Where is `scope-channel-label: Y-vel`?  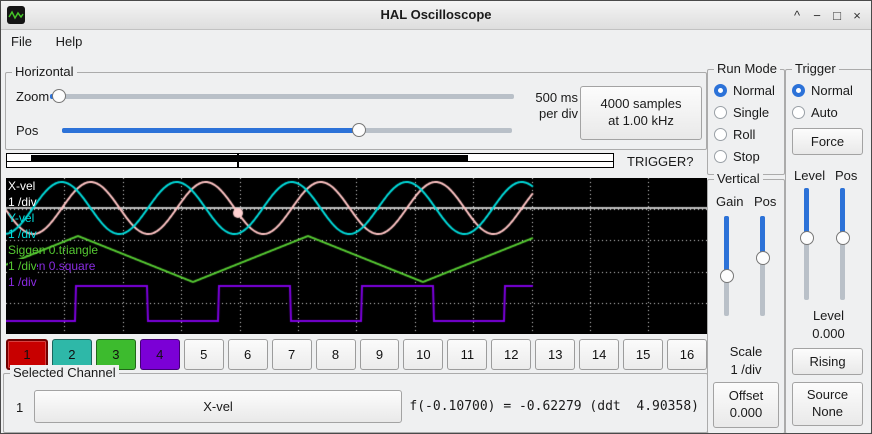 scope-channel-label: Y-vel is located at coordinates (21, 218).